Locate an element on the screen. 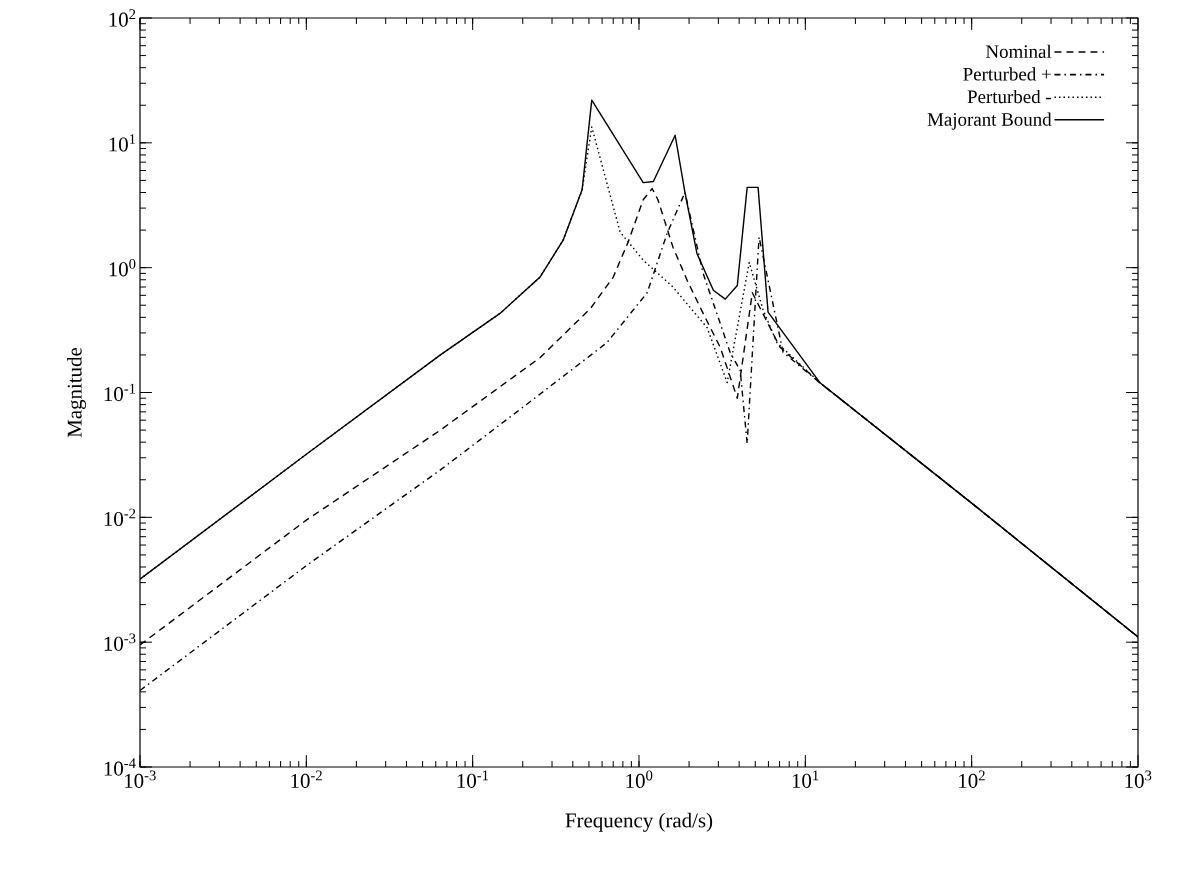 This screenshot has width=1183, height=873. legend-label: Majorant Bound is located at coordinates (989, 121).